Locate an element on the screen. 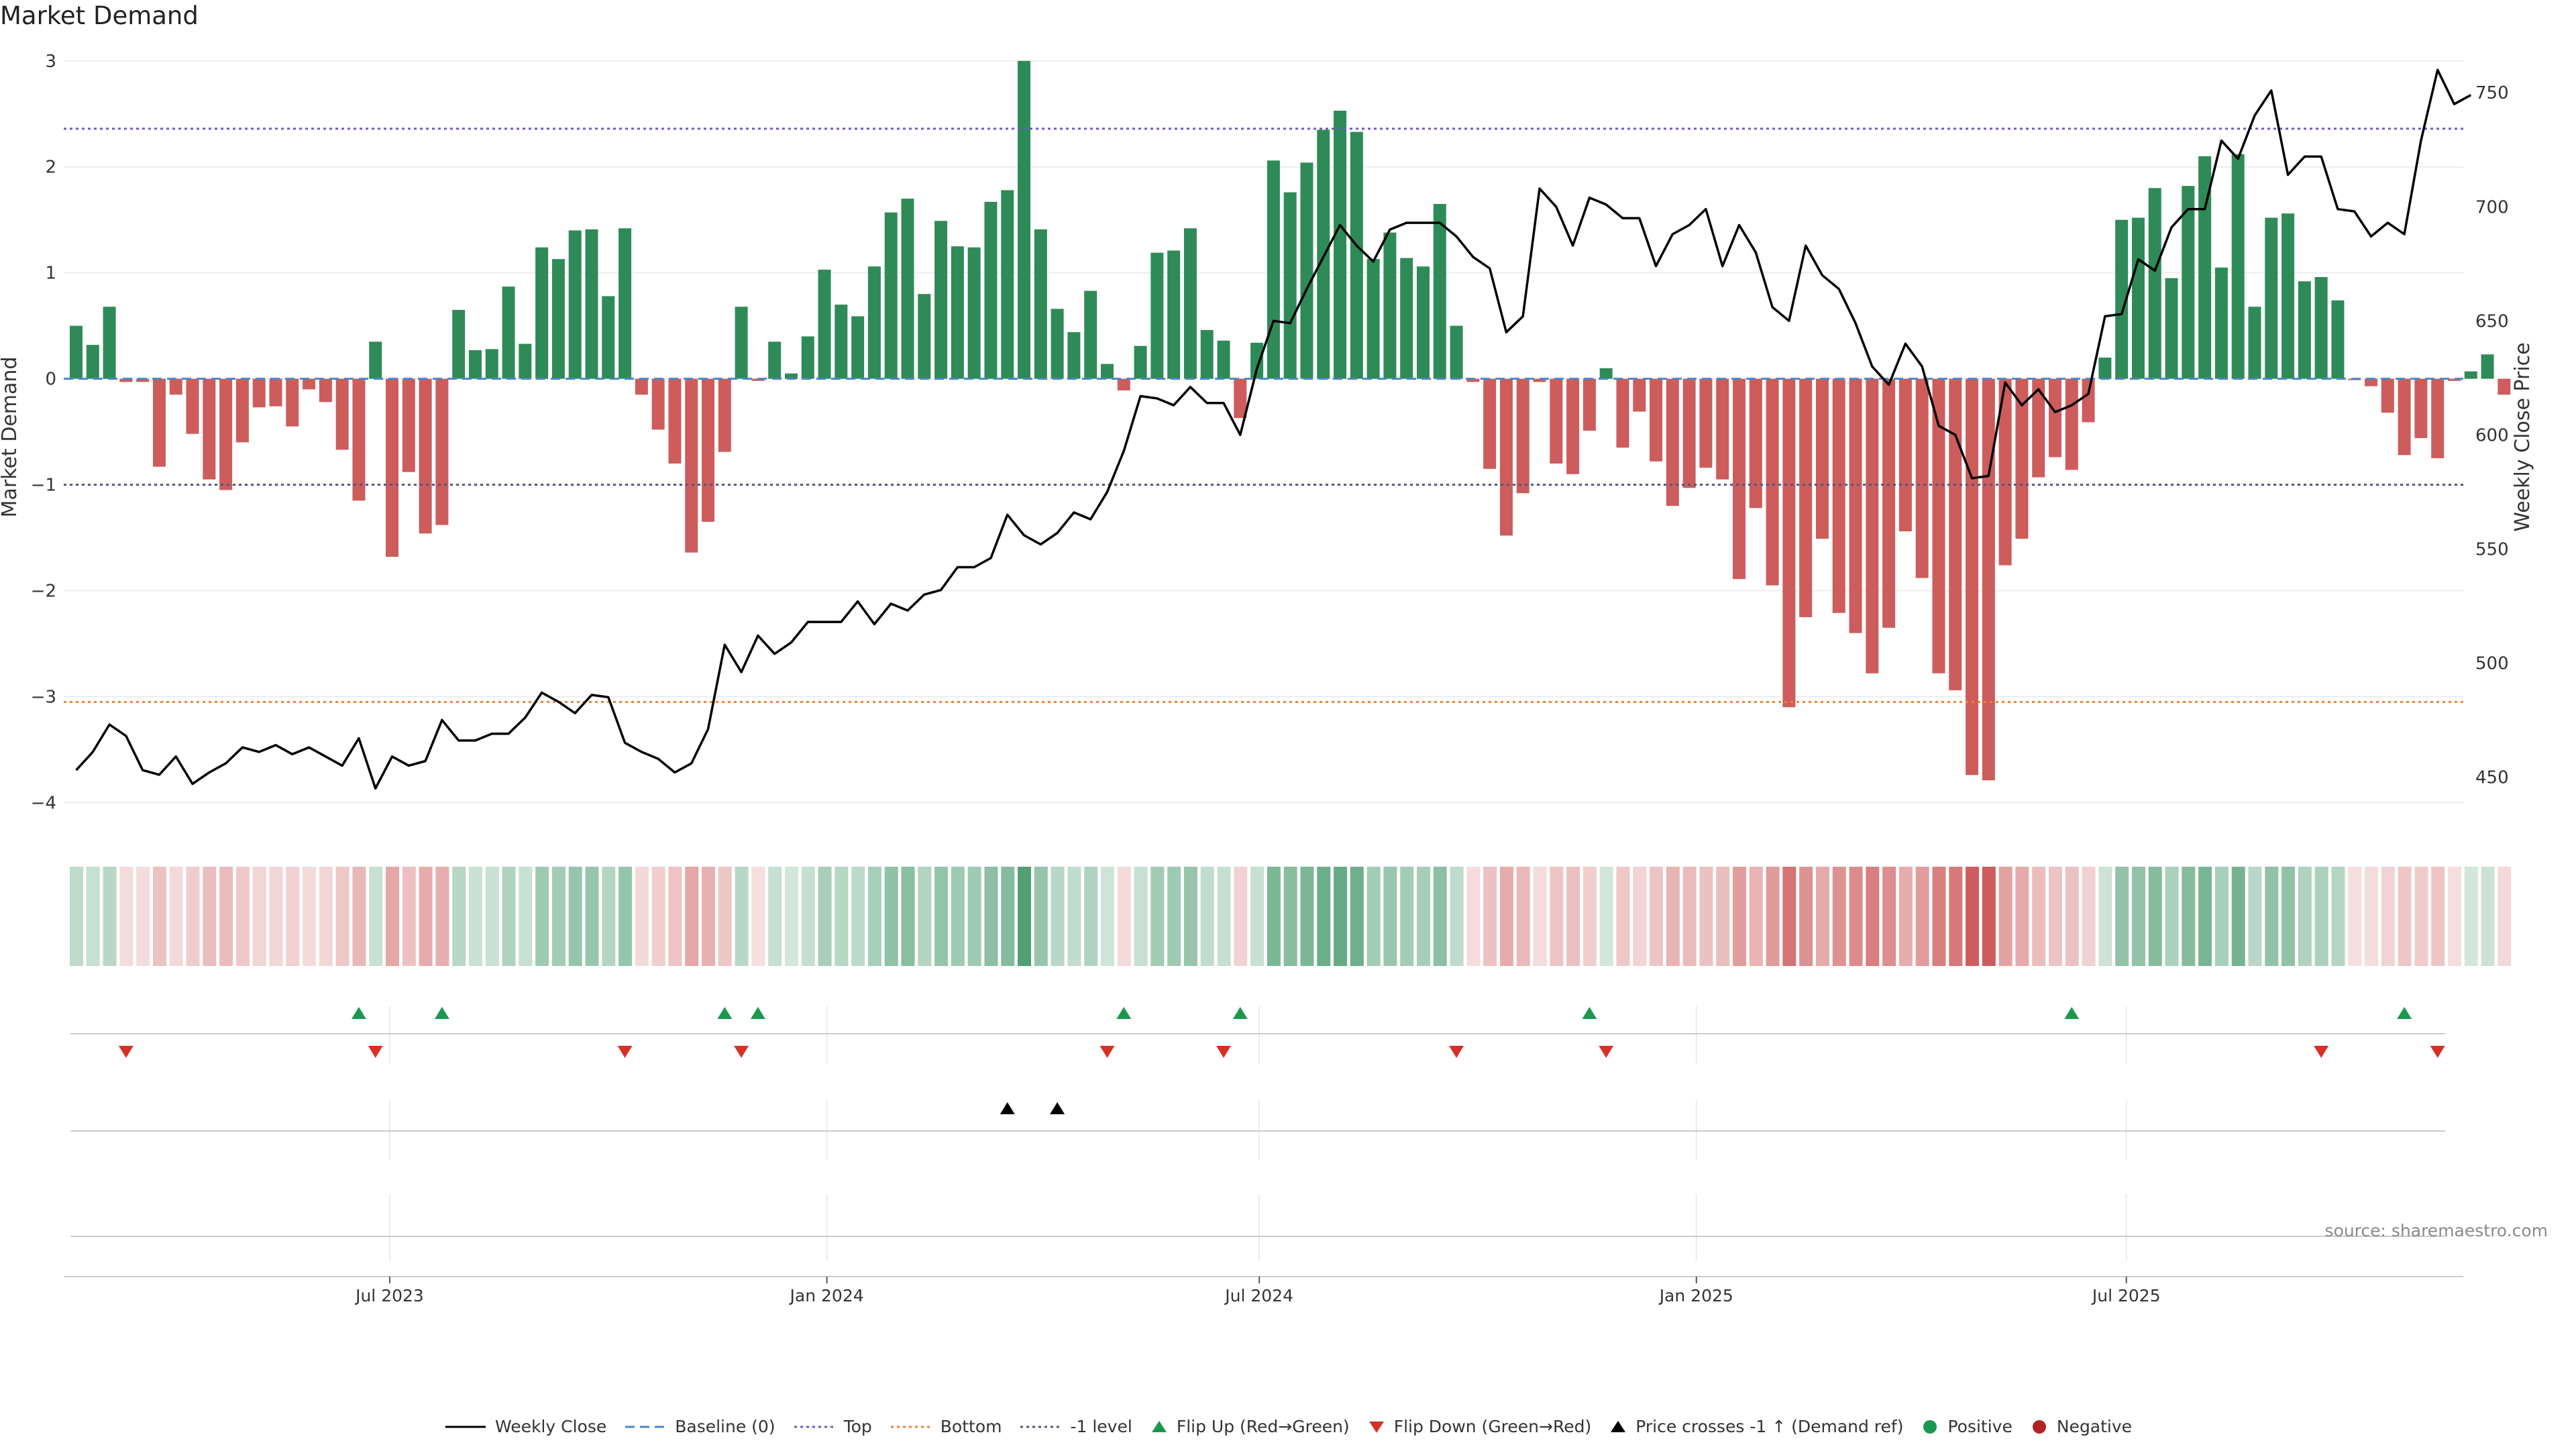  price-cross-marker is located at coordinates (1007, 1108).